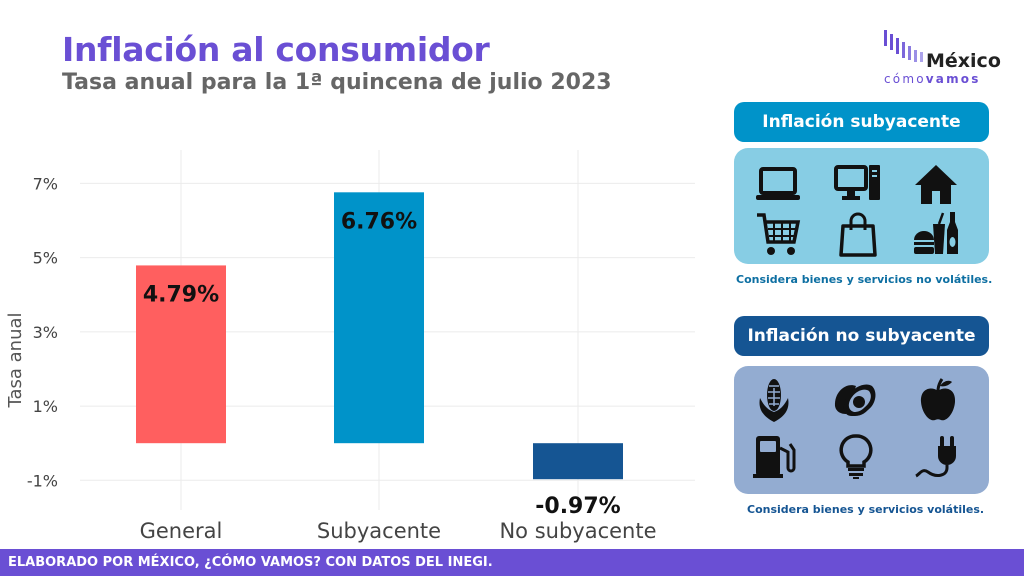 This screenshot has width=1024, height=576. I want to click on noncore-inflation-note: Considera bienes y servicios volátiles., so click(866, 509).